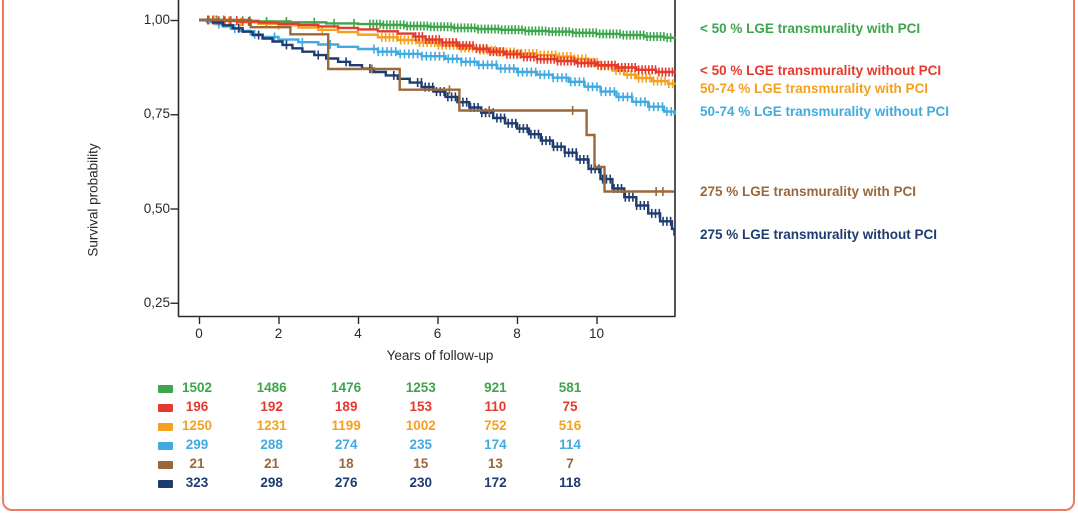 This screenshot has height=516, width=1078. What do you see at coordinates (570, 425) in the screenshot?
I see `at-risk-count: 516` at bounding box center [570, 425].